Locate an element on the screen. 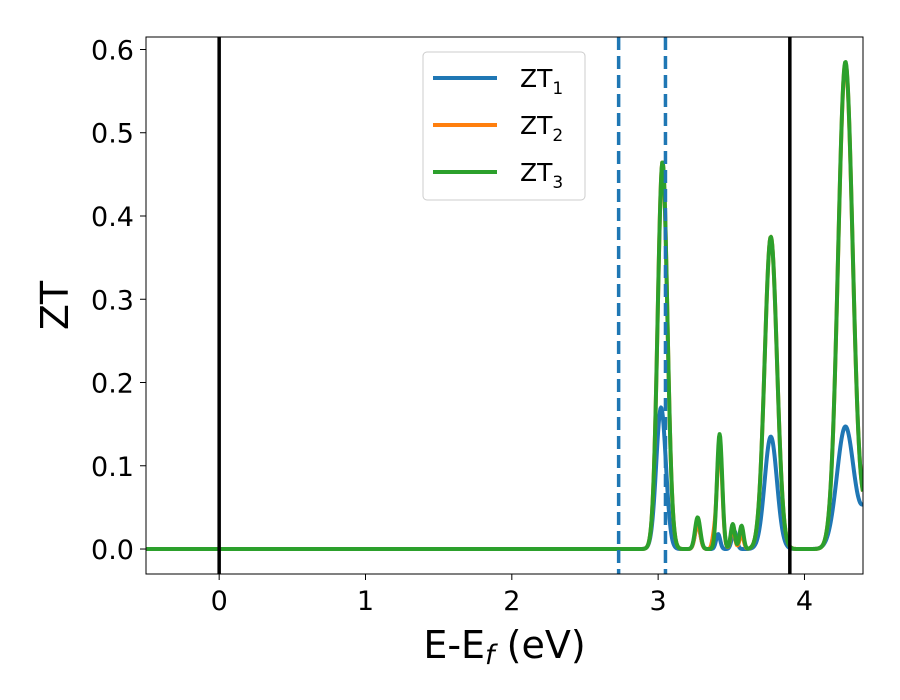  x-axis-label-main: E-E is located at coordinates (454, 645).